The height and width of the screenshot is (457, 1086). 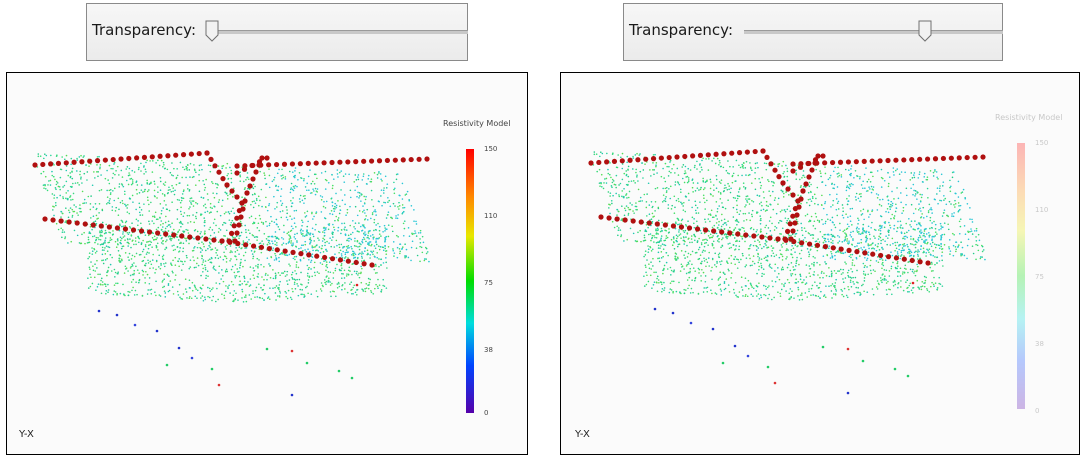 What do you see at coordinates (1039, 344) in the screenshot?
I see `legend-tick-38-right: 38` at bounding box center [1039, 344].